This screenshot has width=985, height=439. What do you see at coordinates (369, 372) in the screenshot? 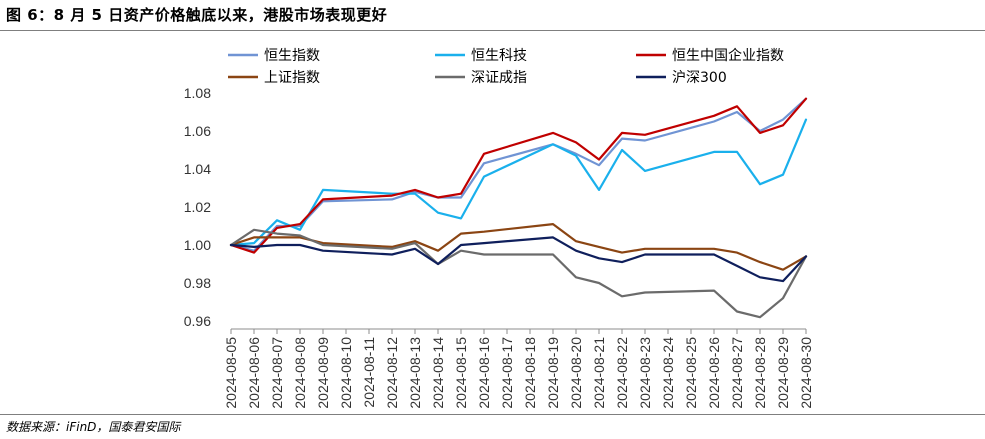
I see `x-tick-label: 2024-08-11` at bounding box center [369, 372].